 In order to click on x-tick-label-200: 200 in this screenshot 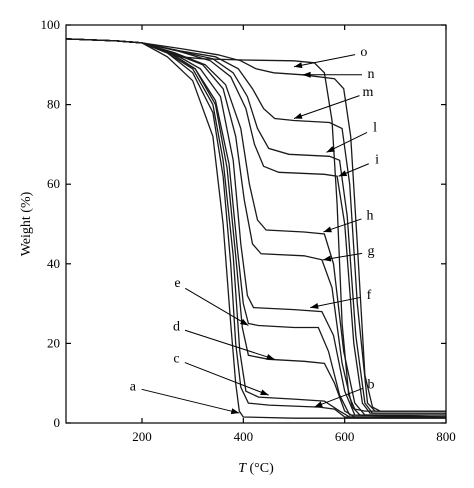, I will do `click(142, 436)`.